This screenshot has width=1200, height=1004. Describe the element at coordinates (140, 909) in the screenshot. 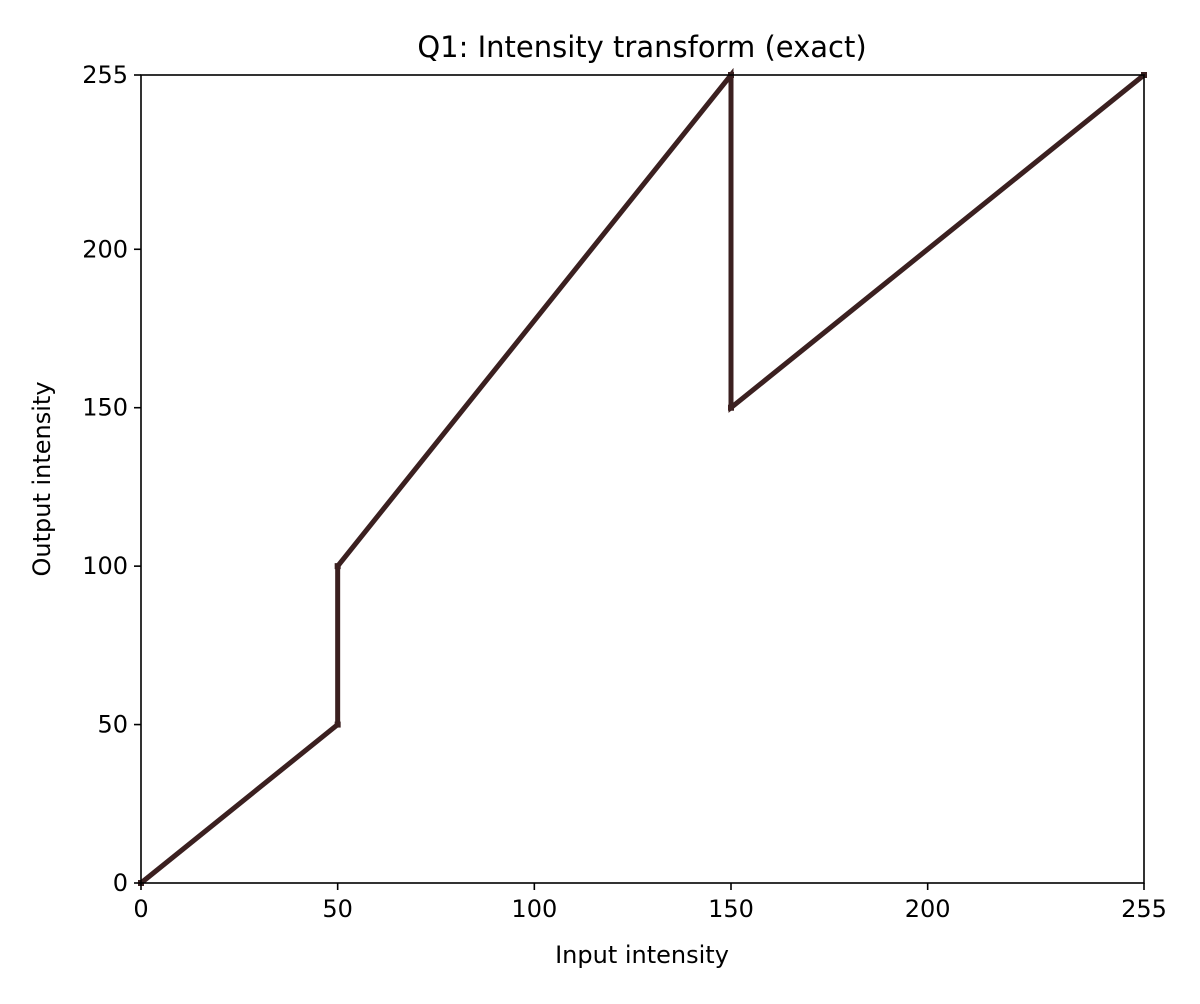

I see `x-tick-label: 0` at that location.